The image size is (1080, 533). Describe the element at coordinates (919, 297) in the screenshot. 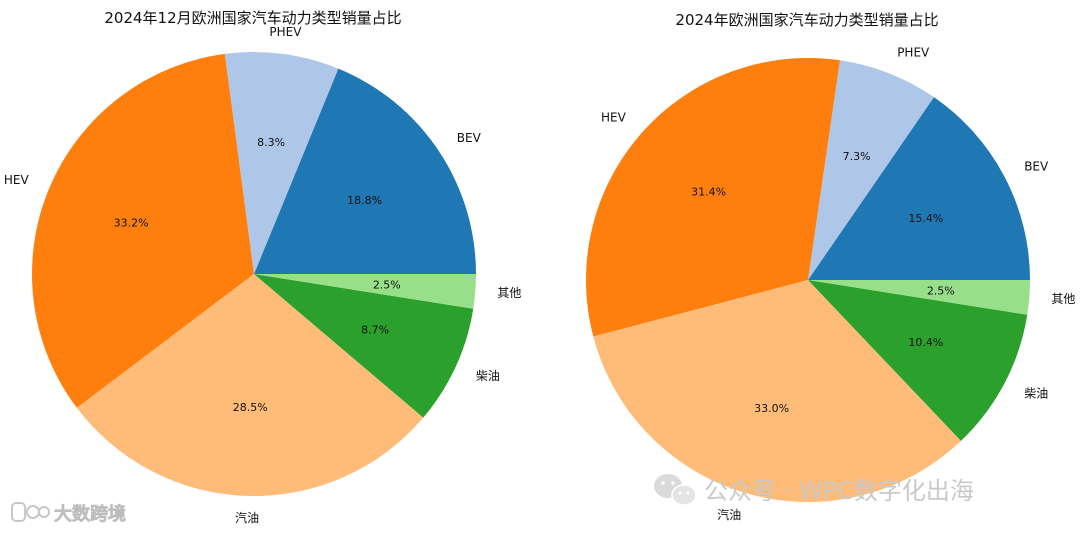

I see `pie-slice-right-other` at that location.